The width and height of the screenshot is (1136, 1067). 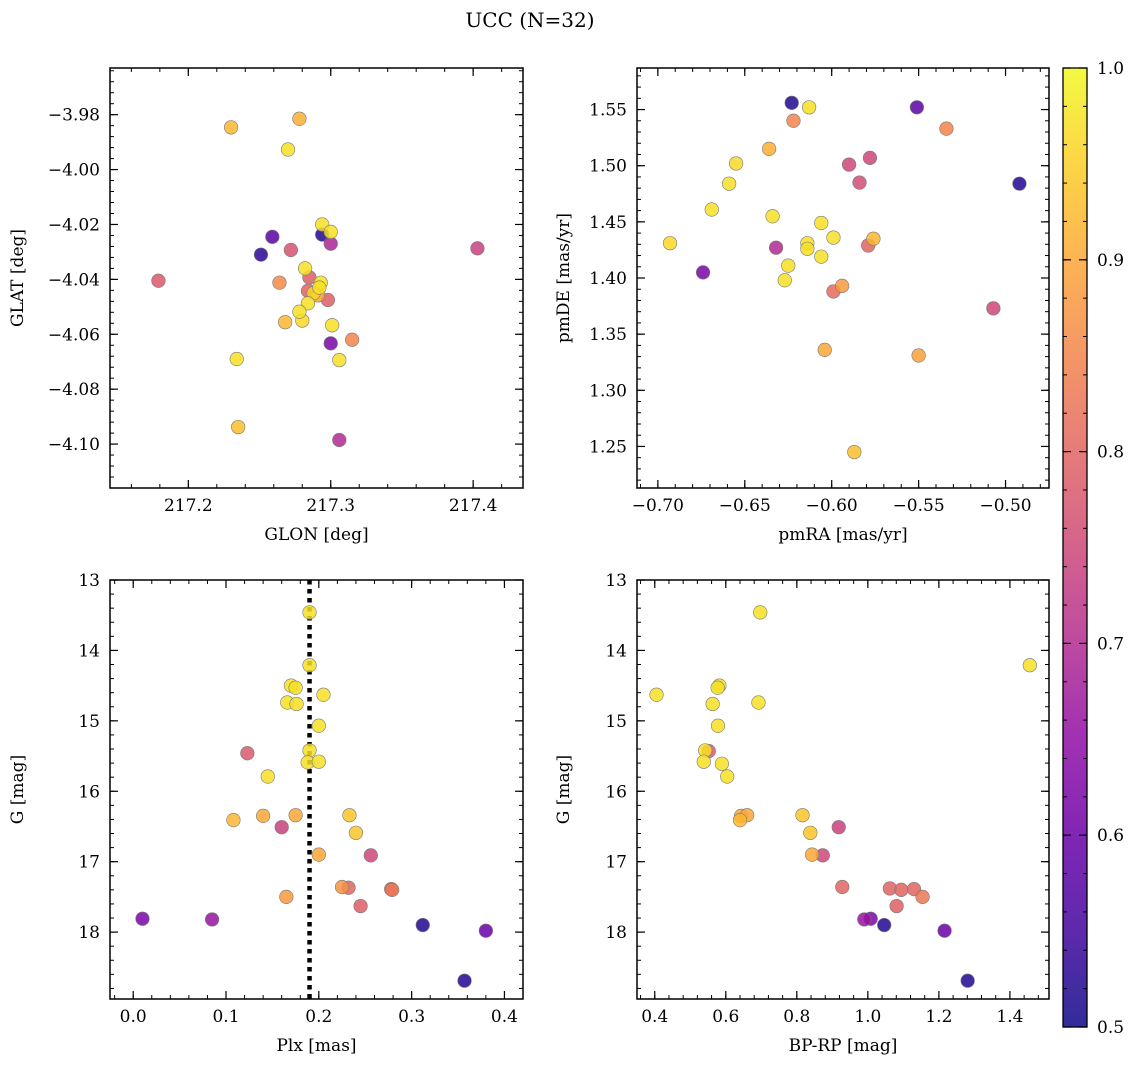 What do you see at coordinates (133, 1017) in the screenshot?
I see `x-tick-label: 0.0` at bounding box center [133, 1017].